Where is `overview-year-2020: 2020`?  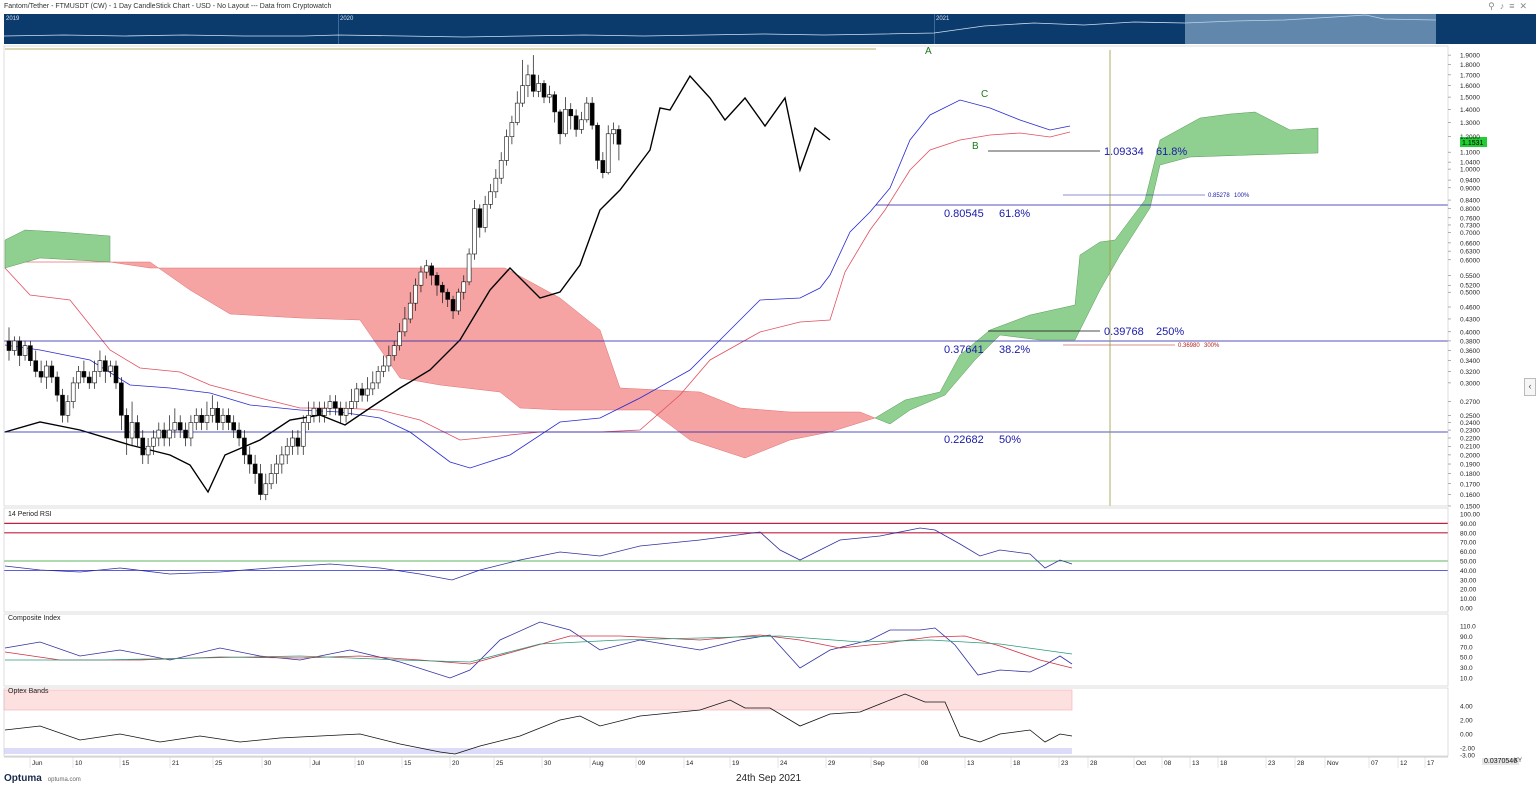
overview-year-2020: 2020 is located at coordinates (347, 19).